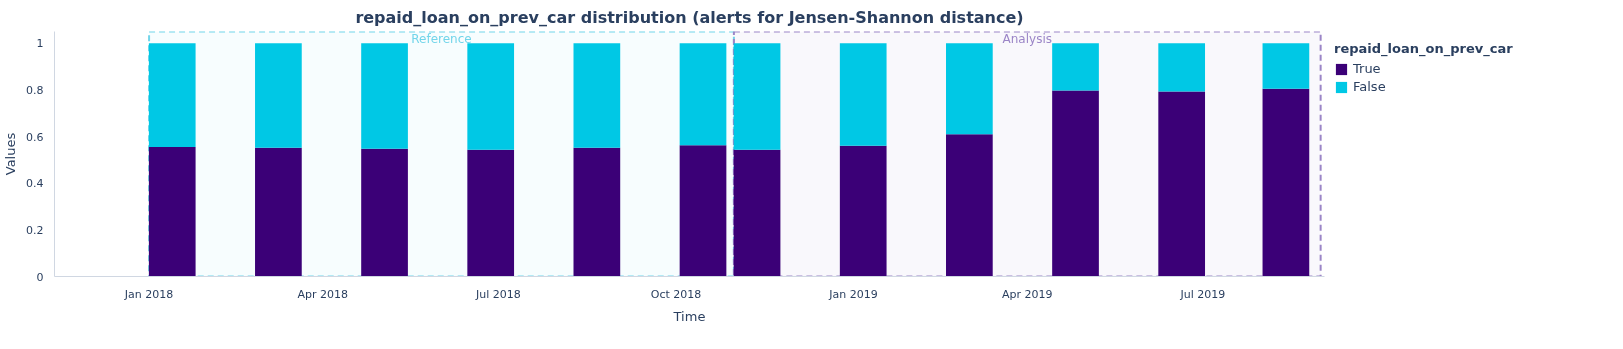 This screenshot has height=349, width=1623. What do you see at coordinates (676, 294) in the screenshot?
I see `x-tick-label: Oct 2018` at bounding box center [676, 294].